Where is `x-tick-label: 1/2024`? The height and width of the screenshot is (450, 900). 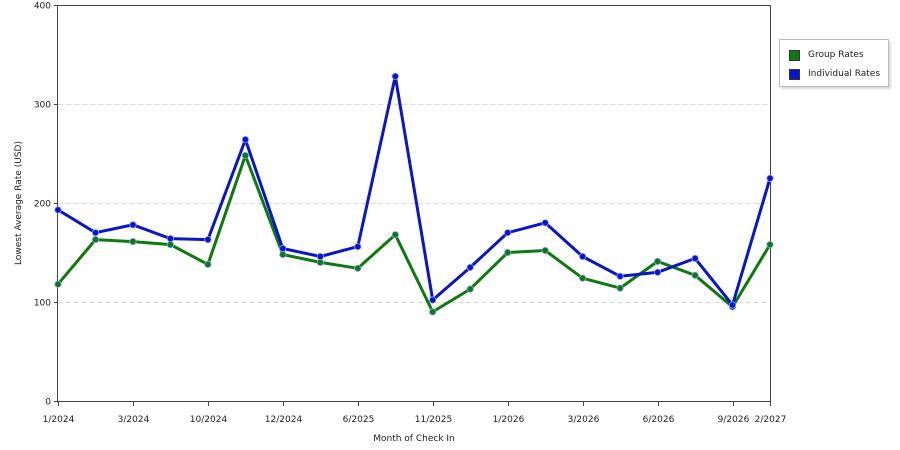
x-tick-label: 1/2024 is located at coordinates (59, 420).